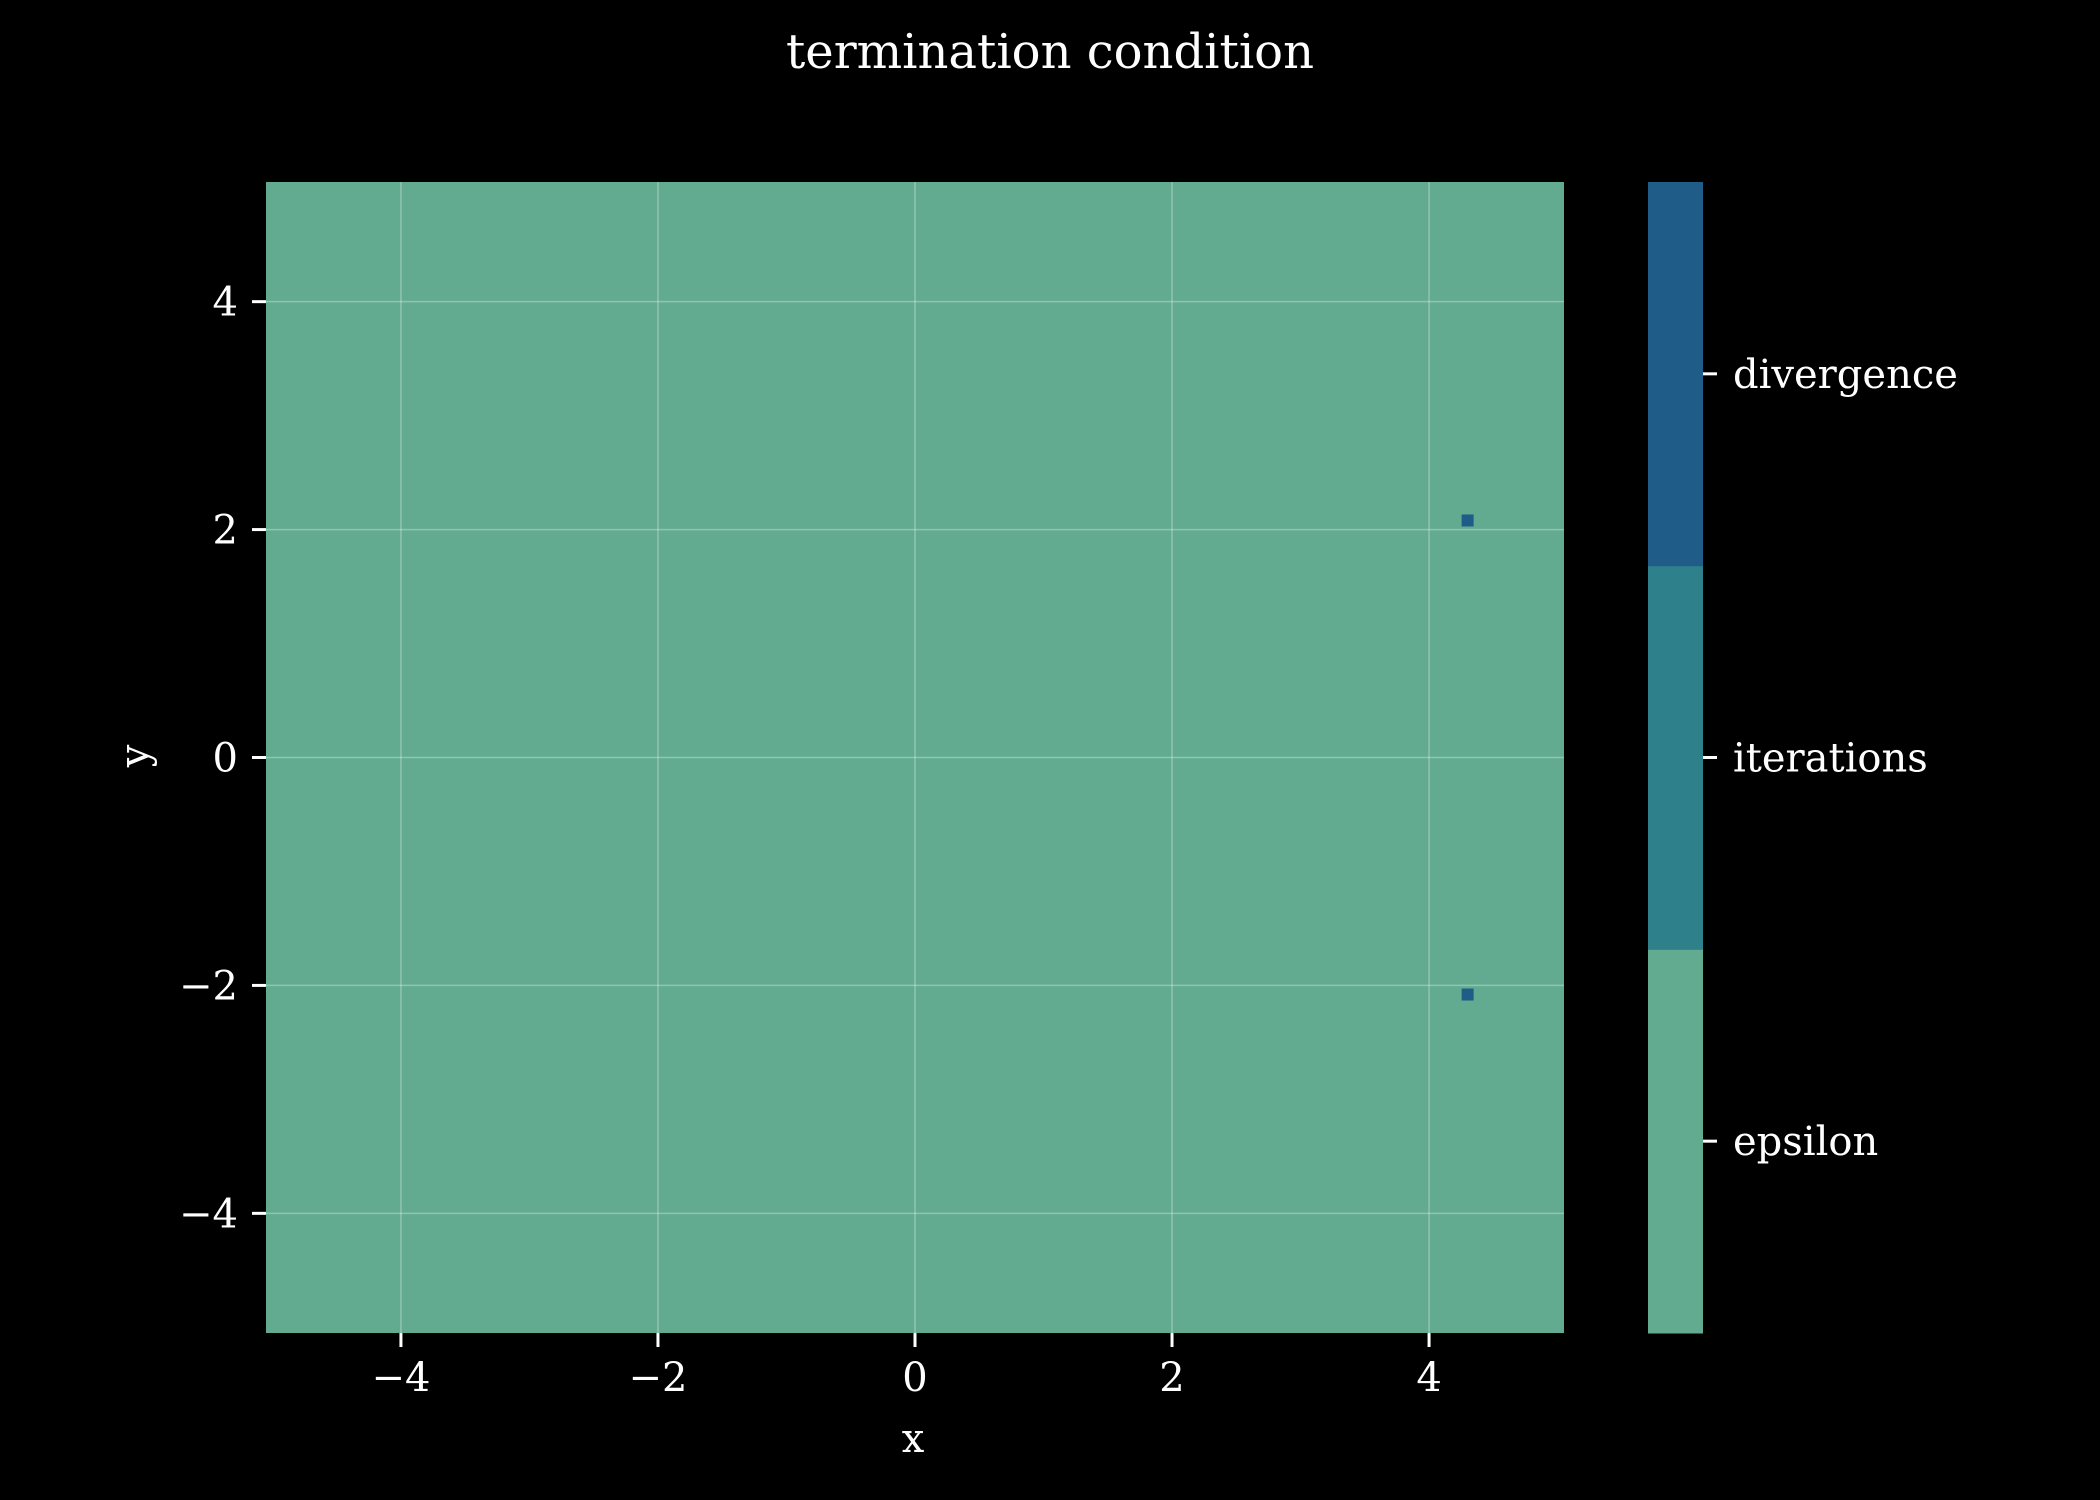 This screenshot has height=1500, width=2100. Describe the element at coordinates (135, 756) in the screenshot. I see `y-axis-label: y` at that location.